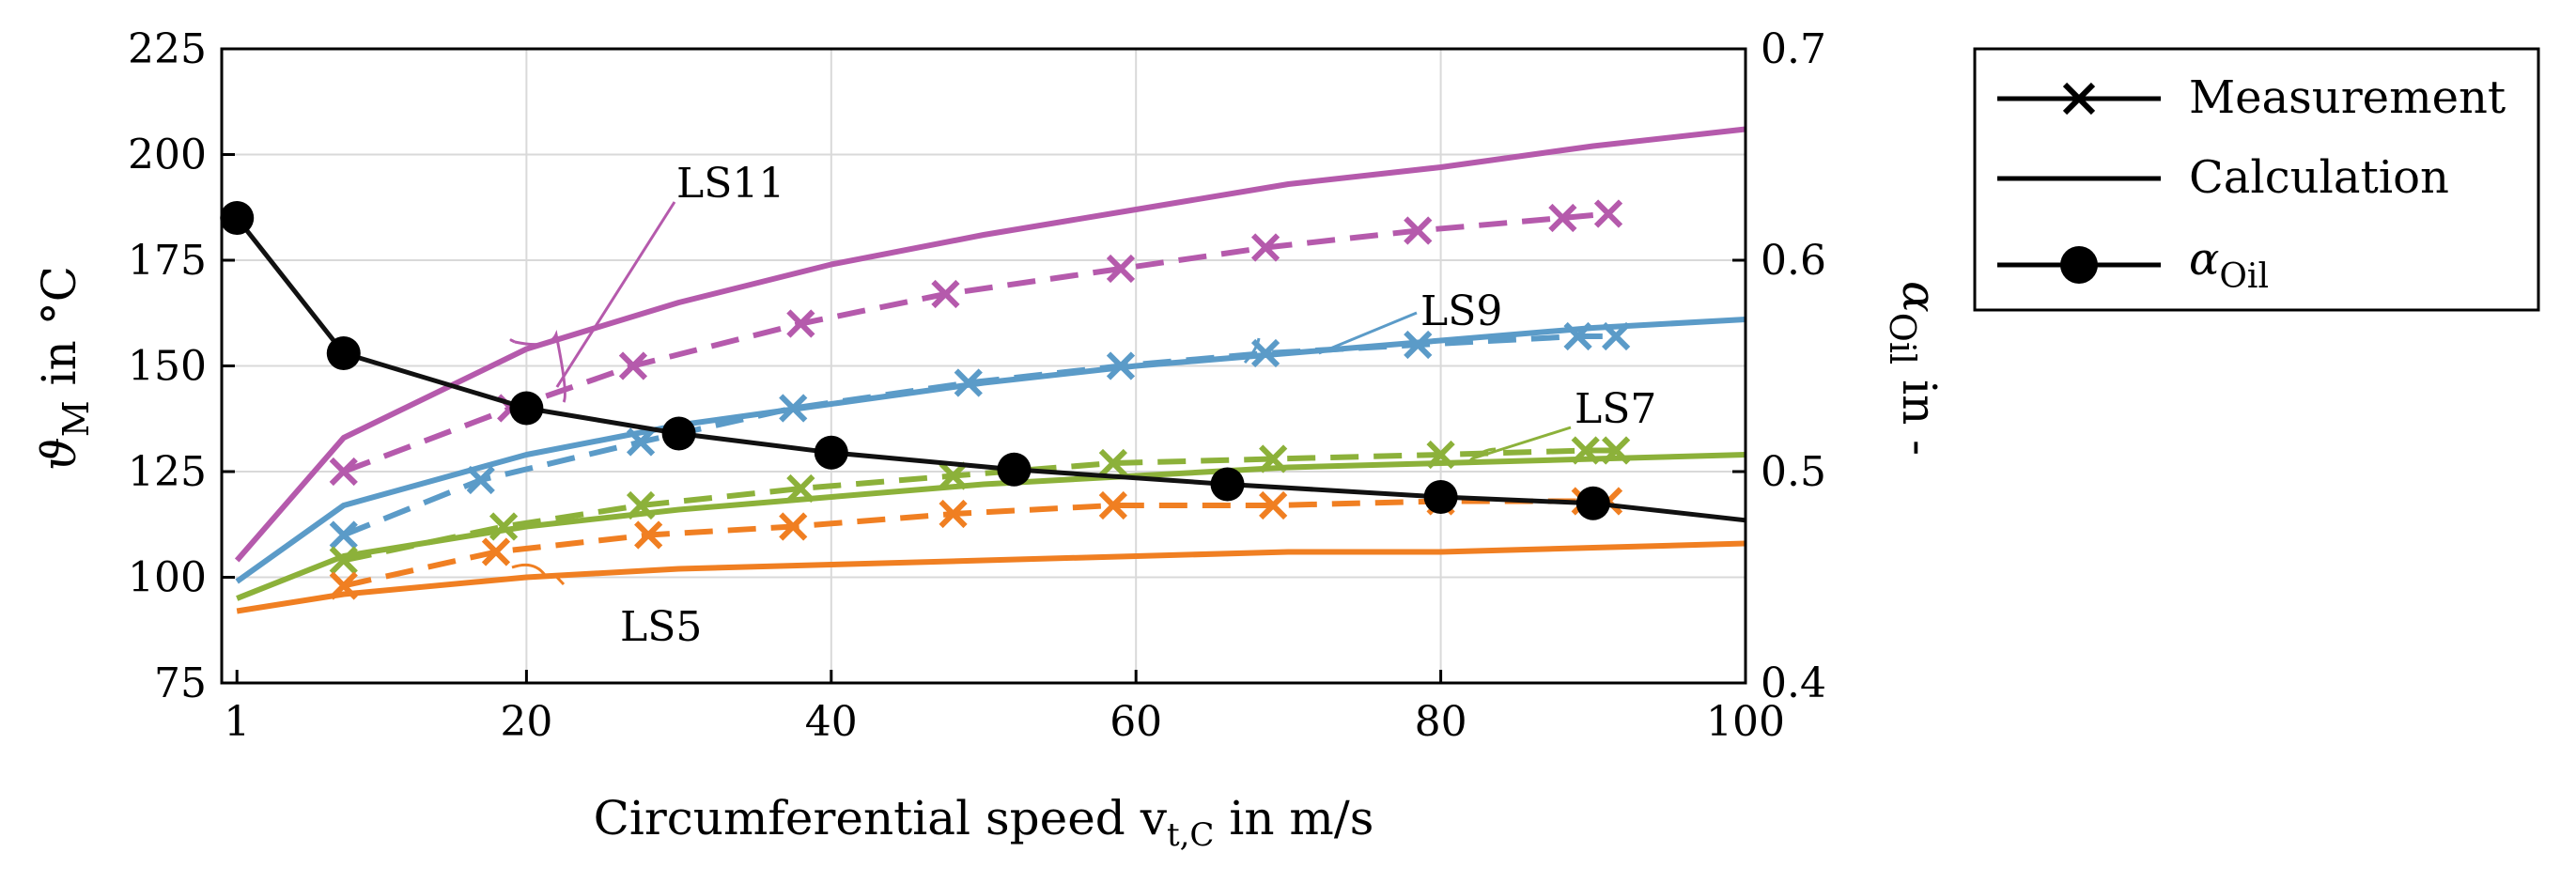  What do you see at coordinates (980, 435) in the screenshot?
I see `series-line-ls9-measurement` at bounding box center [980, 435].